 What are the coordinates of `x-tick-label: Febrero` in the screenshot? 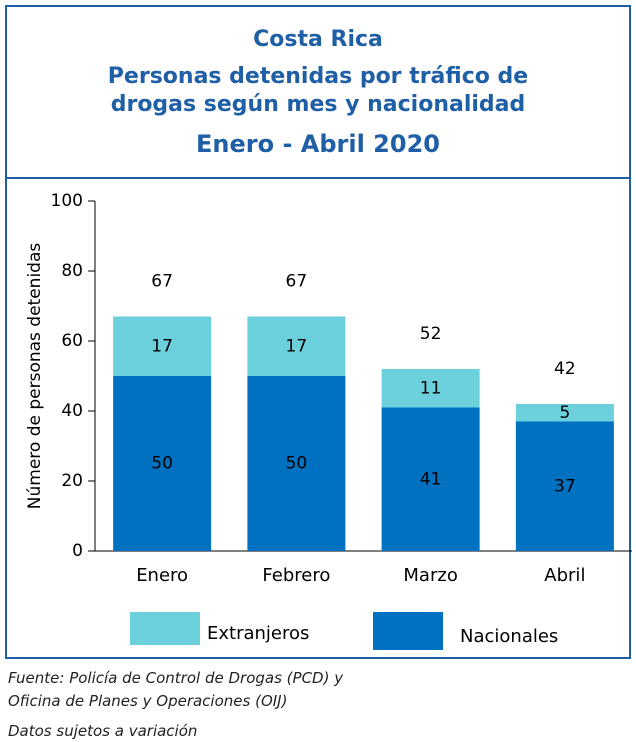 It's located at (296, 575).